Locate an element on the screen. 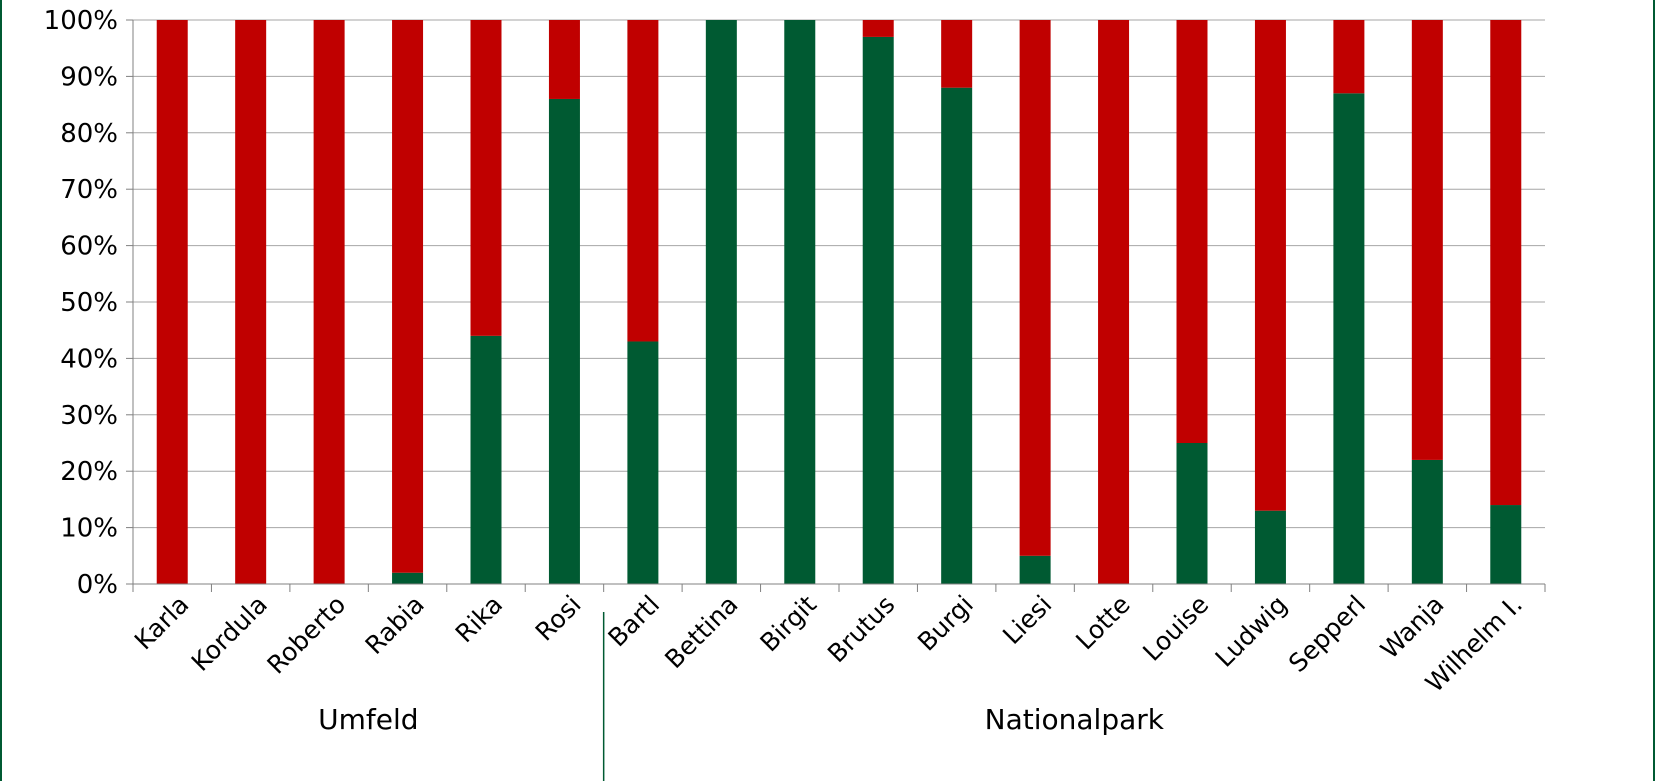  x-category-label: Louise is located at coordinates (1175, 628).